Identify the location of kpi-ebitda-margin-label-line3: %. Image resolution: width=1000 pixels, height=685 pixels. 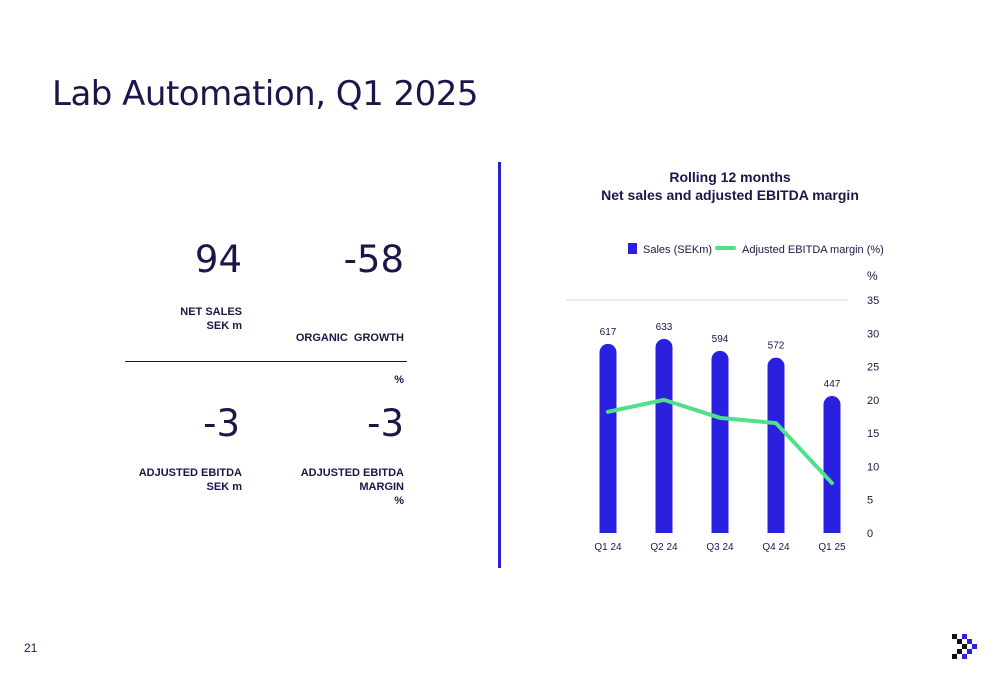
(399, 501).